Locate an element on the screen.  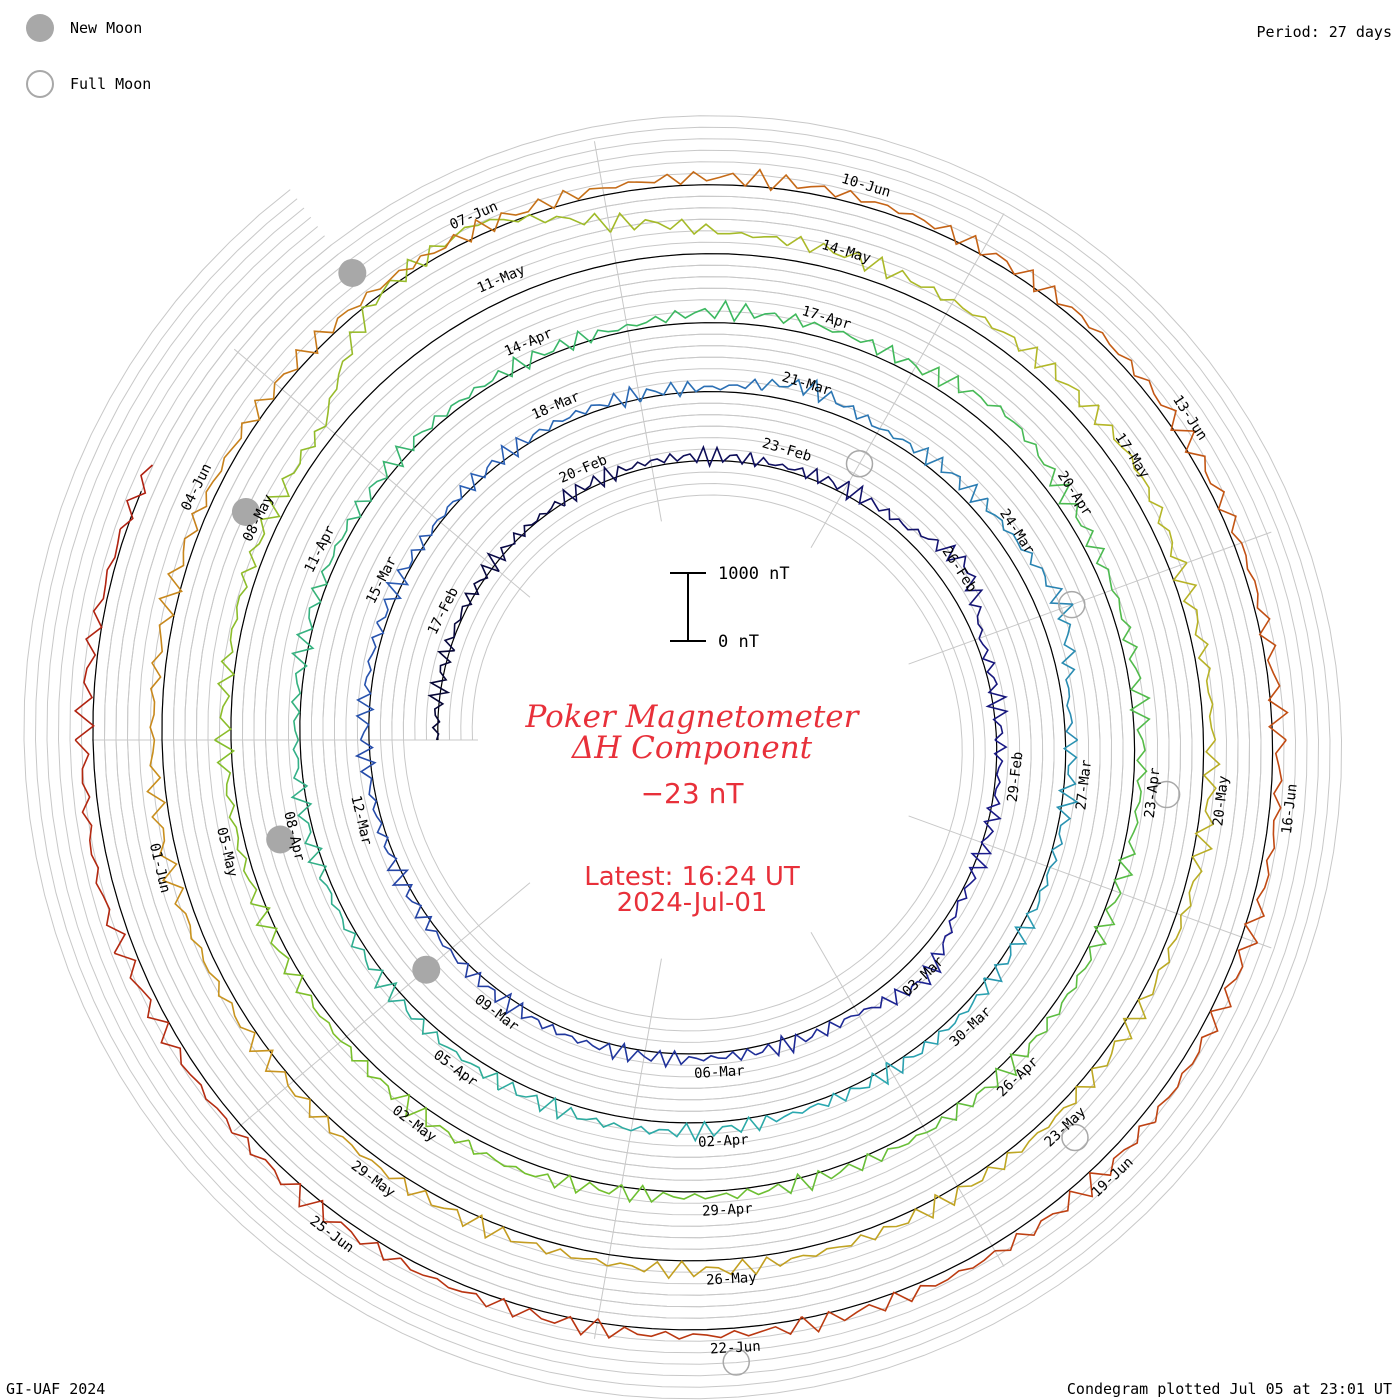
legend-full-moon-label: Full Moon is located at coordinates (111, 84).